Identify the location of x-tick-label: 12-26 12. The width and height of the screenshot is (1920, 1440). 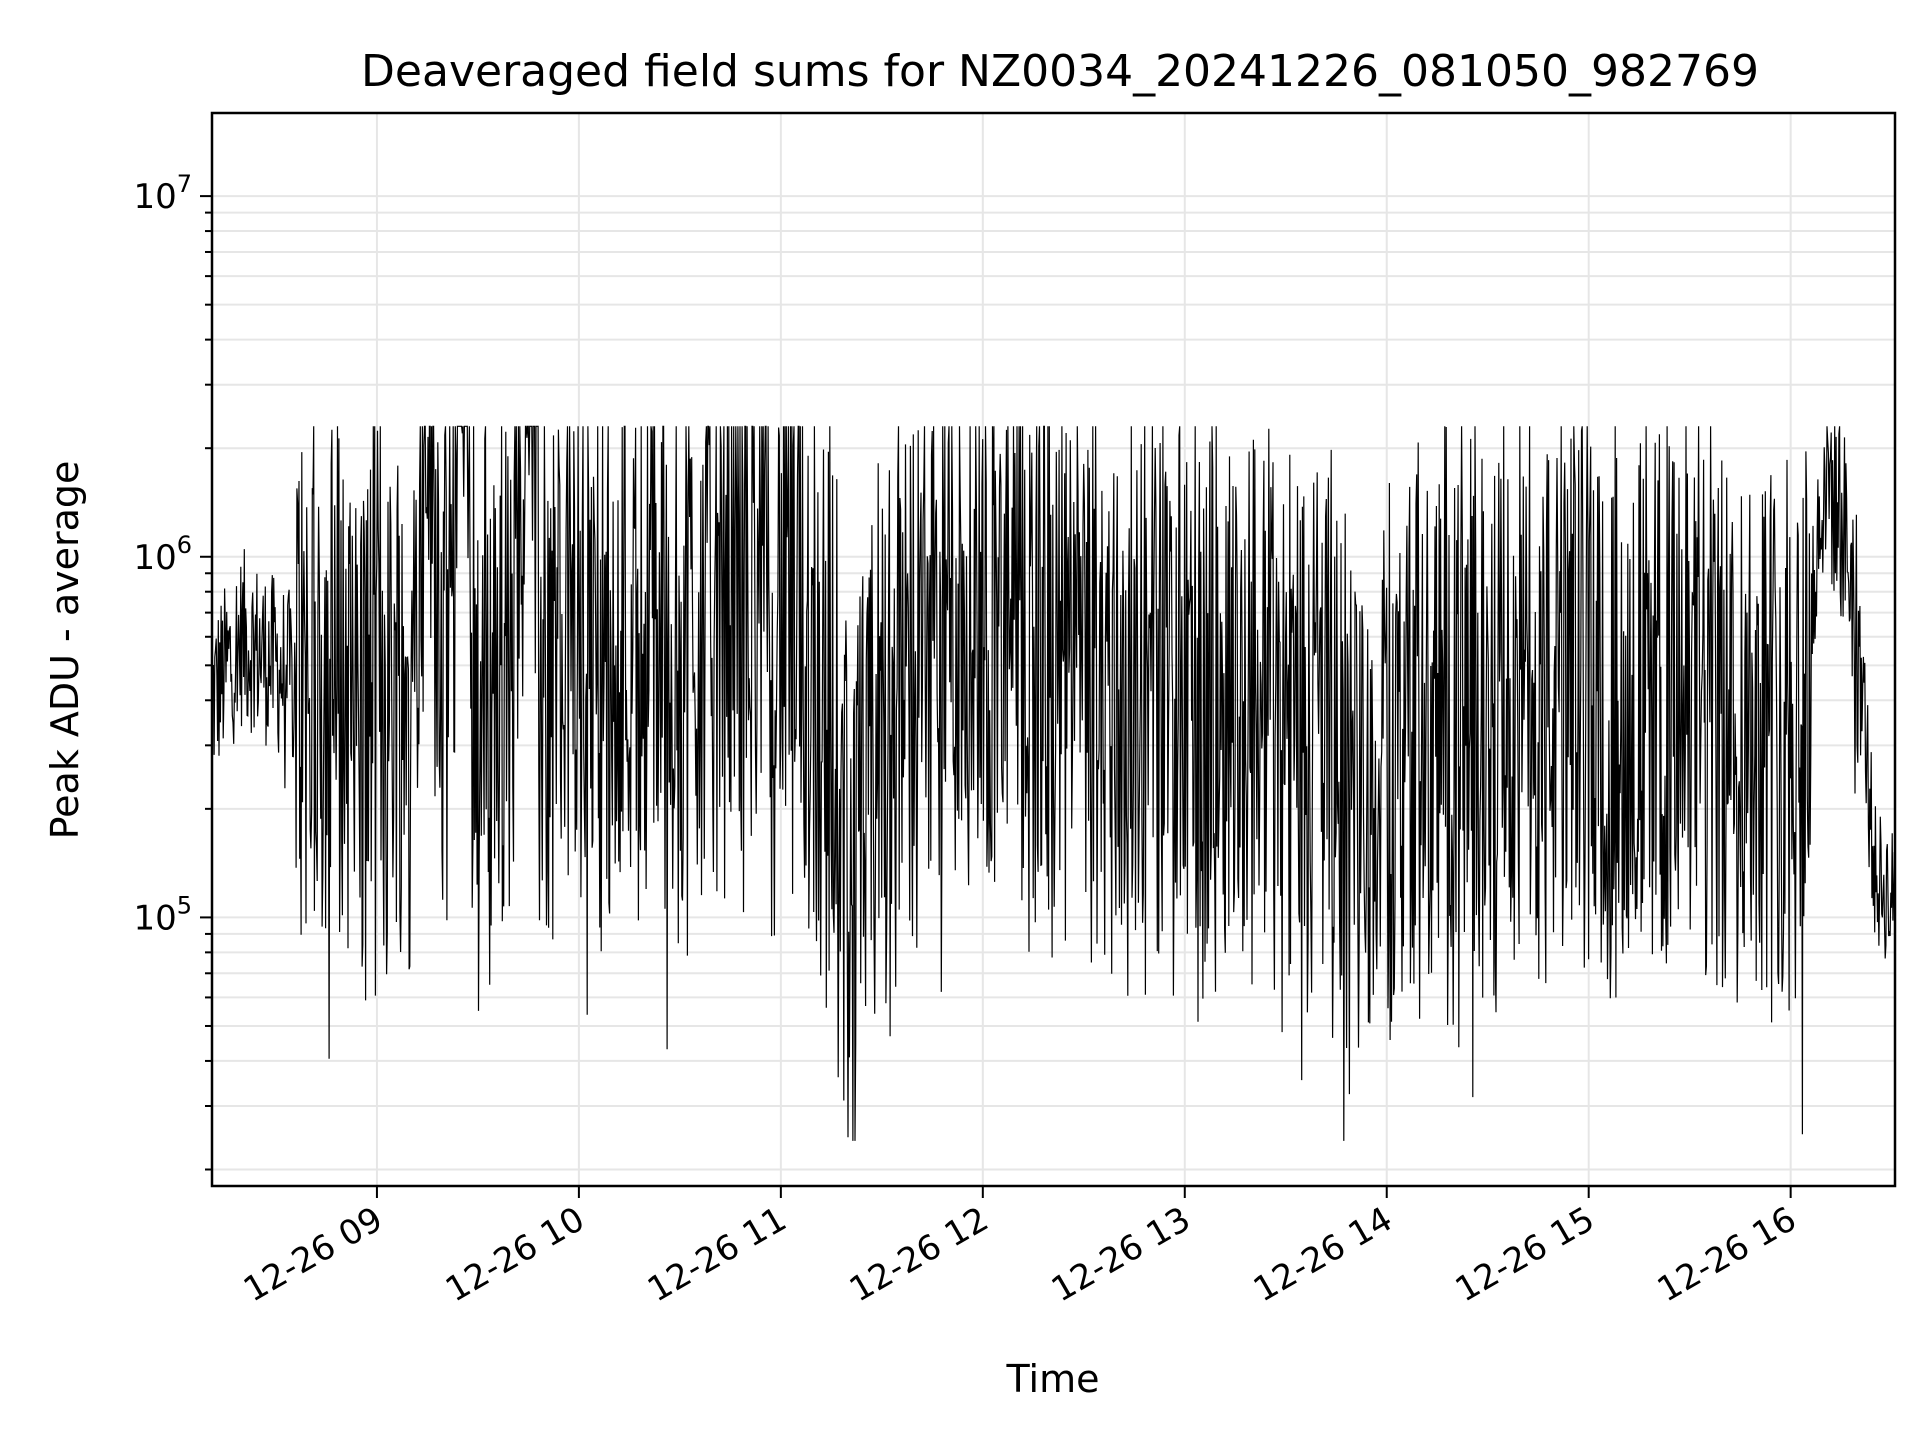
(919, 1254).